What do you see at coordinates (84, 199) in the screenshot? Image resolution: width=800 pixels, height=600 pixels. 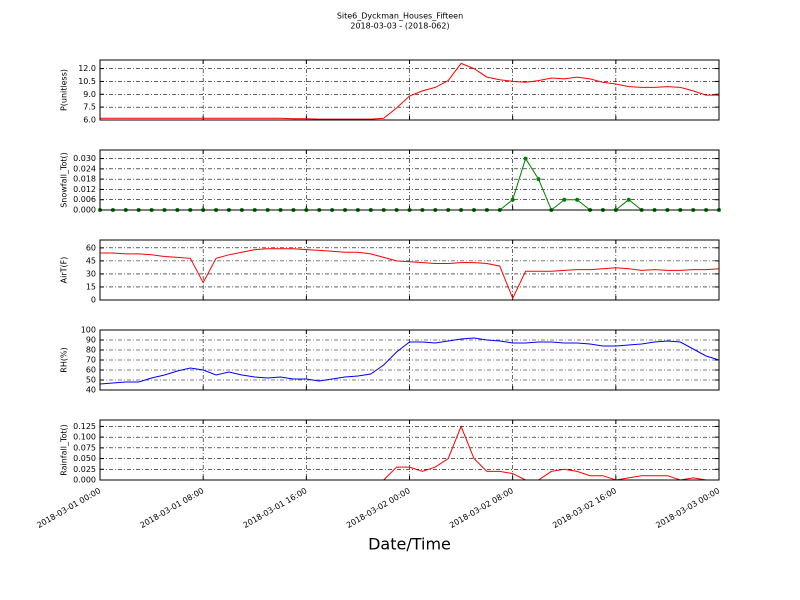 I see `y-tick-label: 0.006` at bounding box center [84, 199].